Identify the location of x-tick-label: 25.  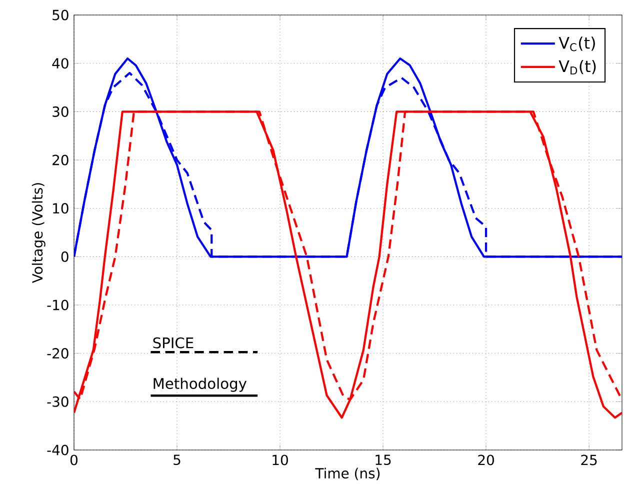
(589, 460).